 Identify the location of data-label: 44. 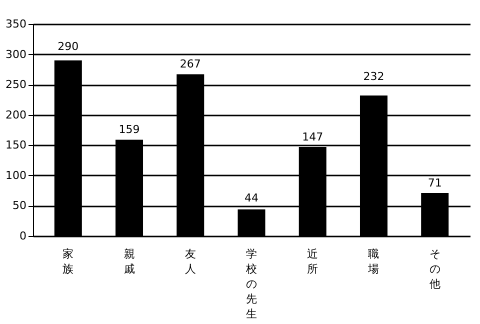
(251, 197).